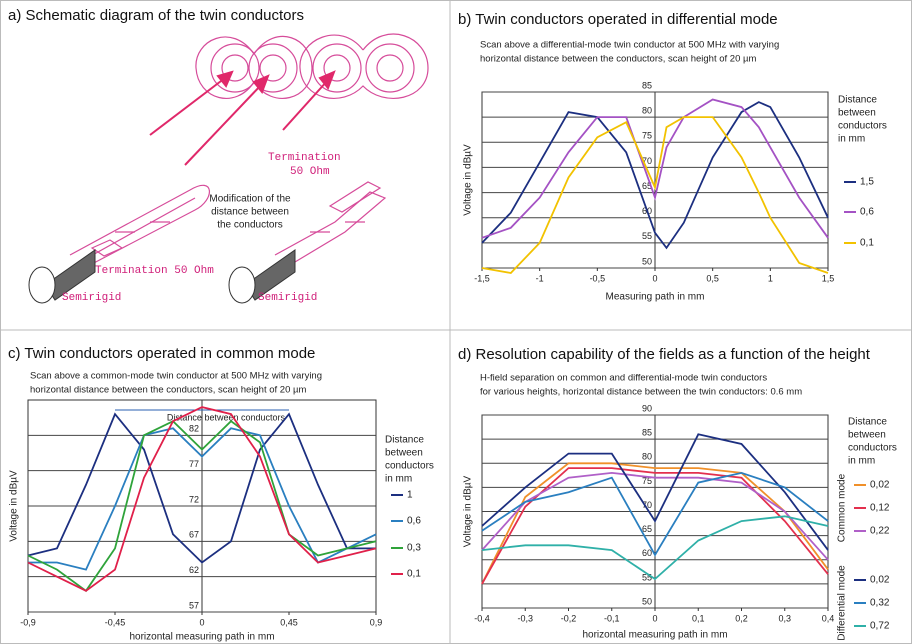 The width and height of the screenshot is (912, 644). What do you see at coordinates (784, 618) in the screenshot?
I see `x-tick-label: 0,3` at bounding box center [784, 618].